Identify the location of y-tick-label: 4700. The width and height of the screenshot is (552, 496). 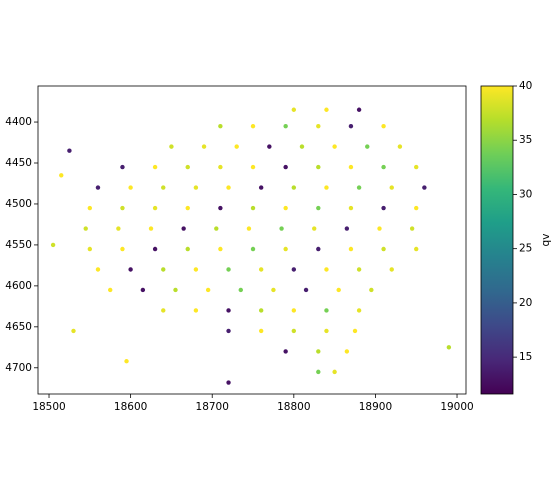
(18, 368).